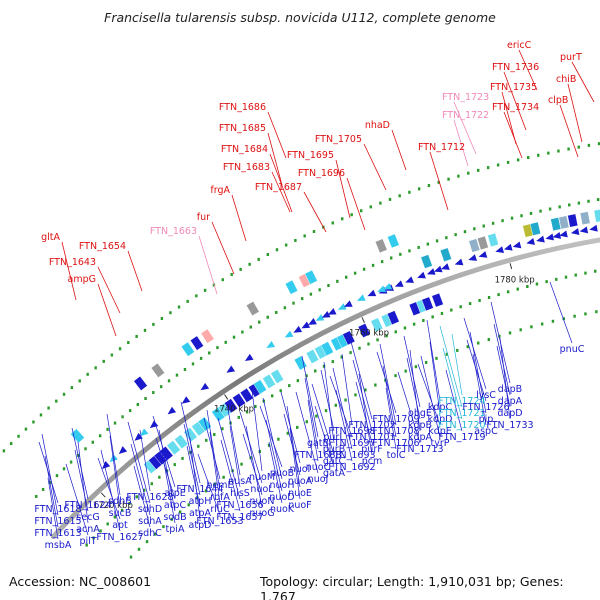 This screenshot has width=600, height=600. I want to click on plus-gene-label: gltA, so click(50, 237).